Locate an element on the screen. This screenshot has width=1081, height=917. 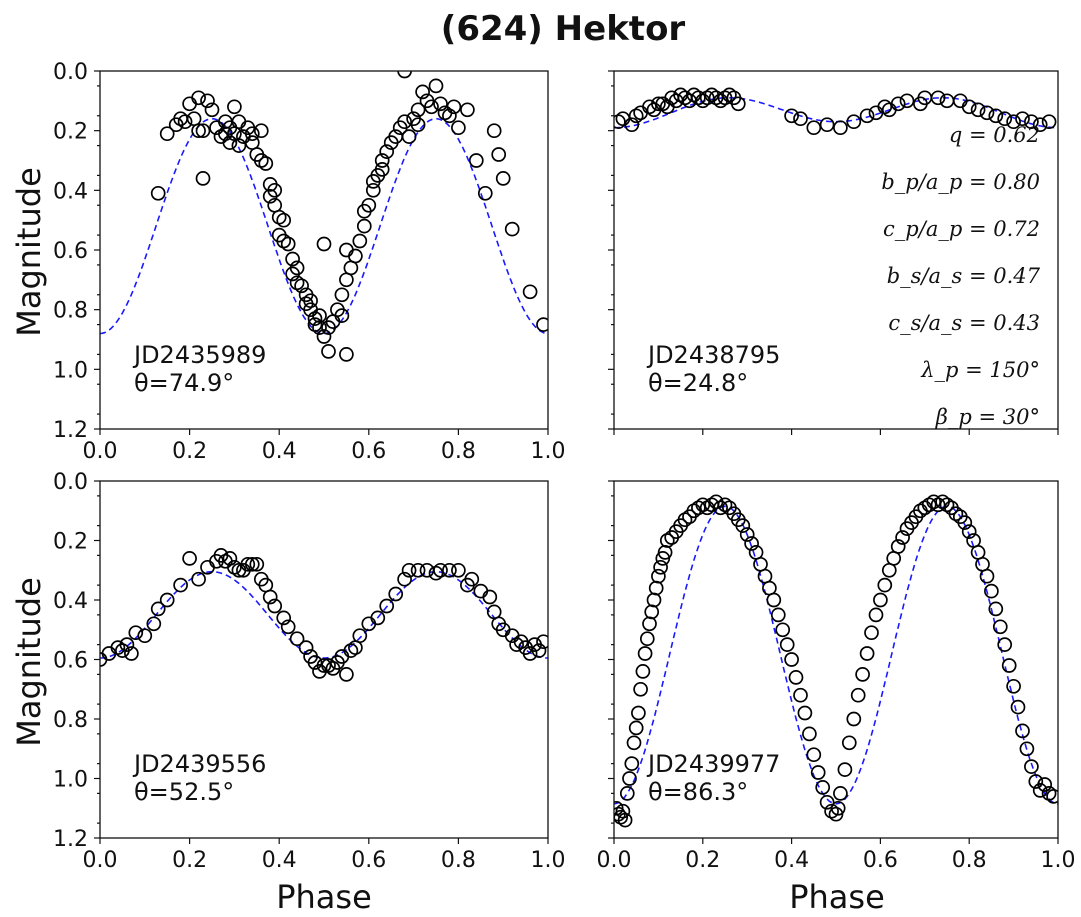
jd-label: JD2439977 is located at coordinates (713, 764).